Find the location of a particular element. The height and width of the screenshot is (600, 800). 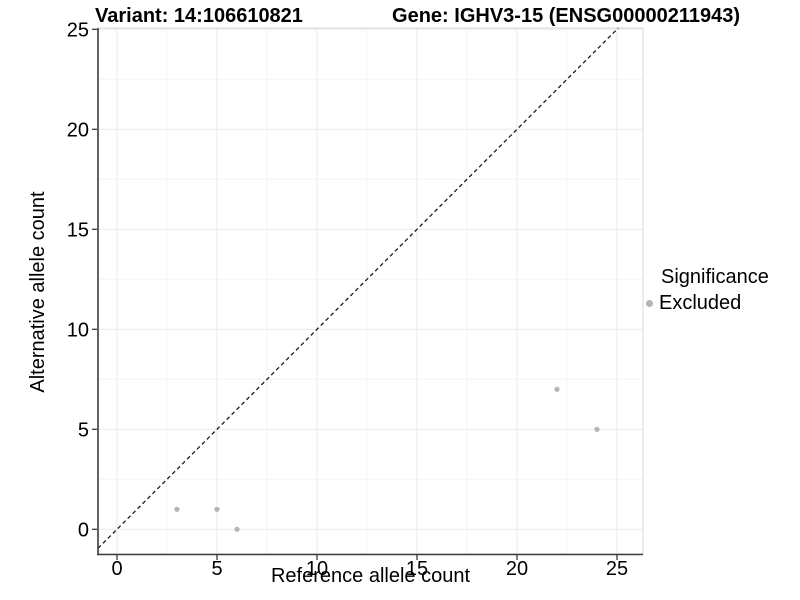

x-axis-title: Reference allele count is located at coordinates (370, 576).